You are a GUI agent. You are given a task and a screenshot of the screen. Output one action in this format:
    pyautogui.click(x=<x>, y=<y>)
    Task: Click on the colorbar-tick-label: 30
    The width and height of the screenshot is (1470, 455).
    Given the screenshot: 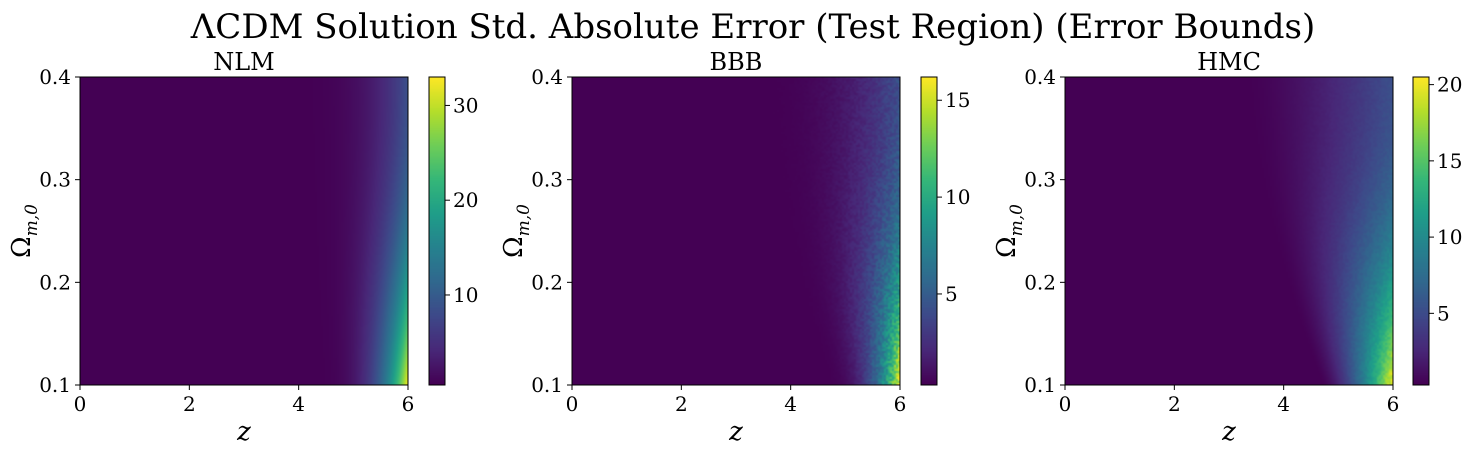 What is the action you would take?
    pyautogui.click(x=465, y=105)
    